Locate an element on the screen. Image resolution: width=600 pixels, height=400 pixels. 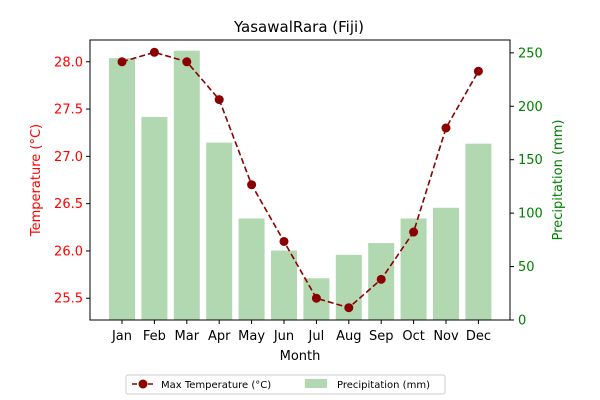
x-tick-label: Nov is located at coordinates (446, 336).